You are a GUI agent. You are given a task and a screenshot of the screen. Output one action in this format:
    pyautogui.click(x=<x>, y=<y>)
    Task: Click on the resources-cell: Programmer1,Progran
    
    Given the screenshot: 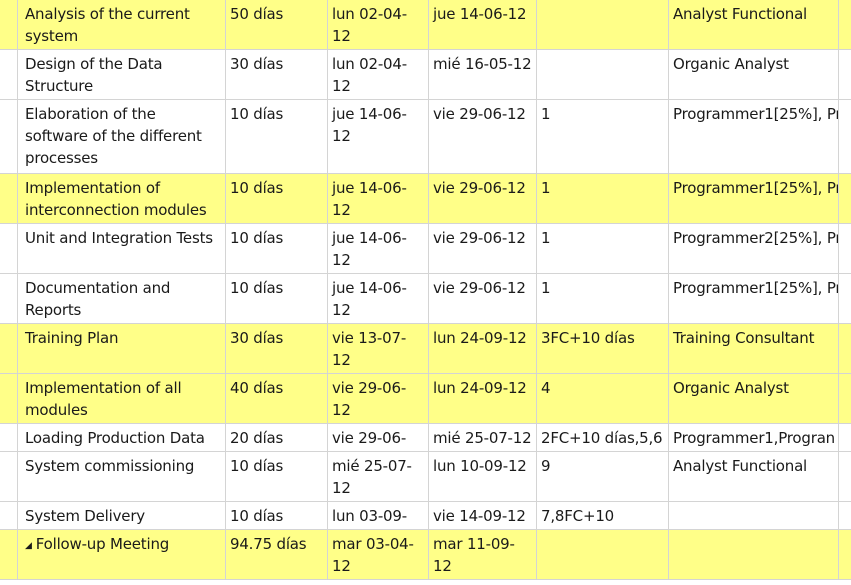 What is the action you would take?
    pyautogui.click(x=754, y=437)
    